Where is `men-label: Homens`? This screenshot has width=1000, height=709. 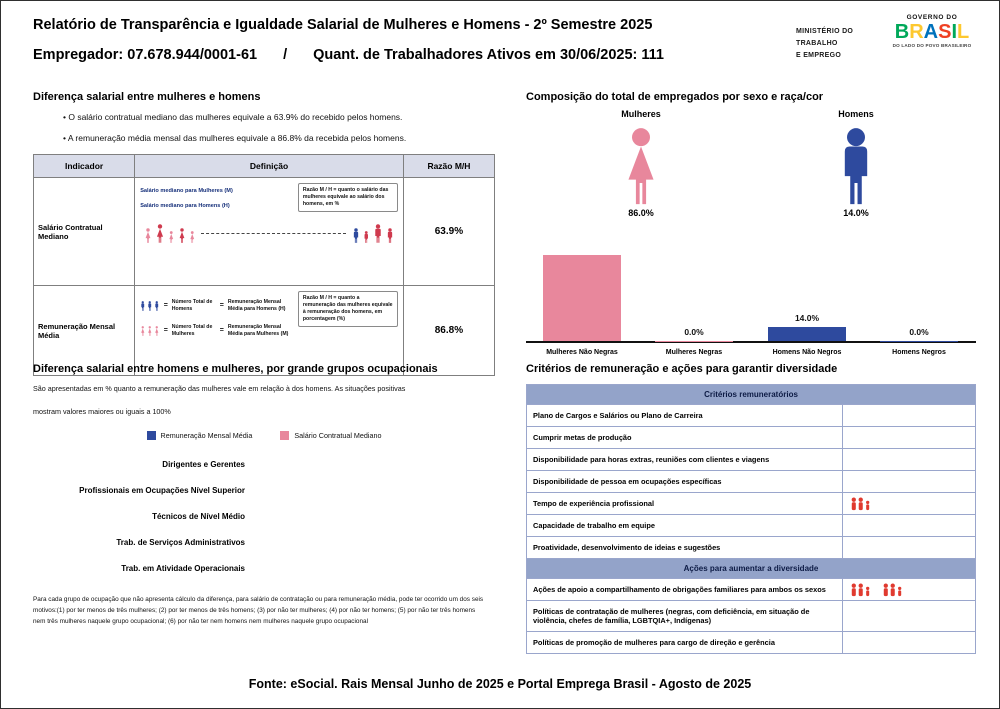
men-label: Homens is located at coordinates (856, 114).